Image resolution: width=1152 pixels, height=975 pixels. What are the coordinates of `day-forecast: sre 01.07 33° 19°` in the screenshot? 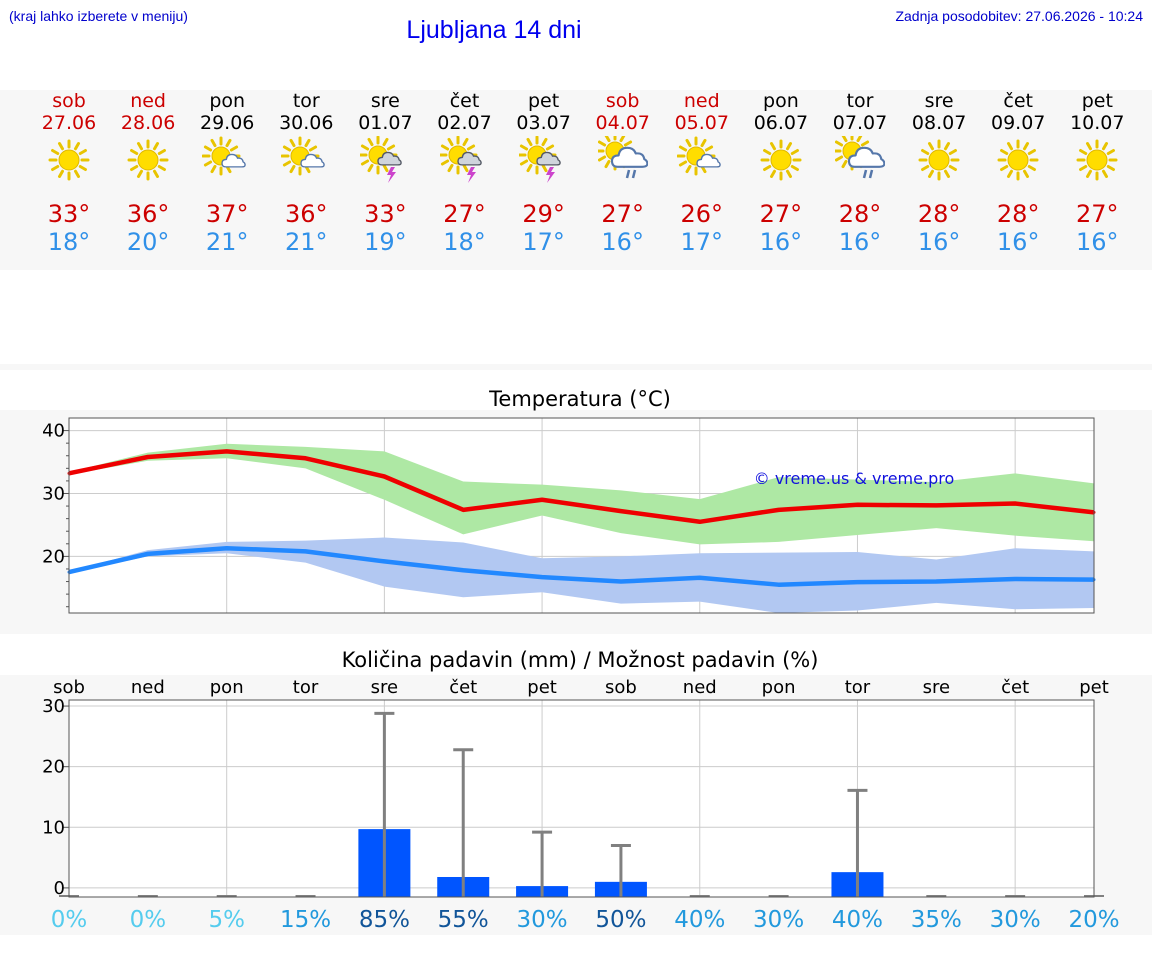 It's located at (385, 180).